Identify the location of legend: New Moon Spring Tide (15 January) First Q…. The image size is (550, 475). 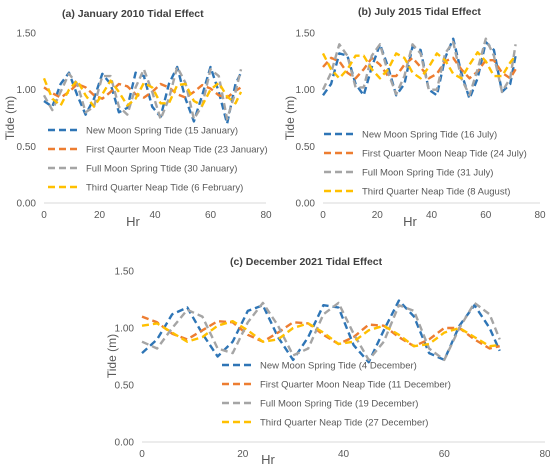
(158, 160).